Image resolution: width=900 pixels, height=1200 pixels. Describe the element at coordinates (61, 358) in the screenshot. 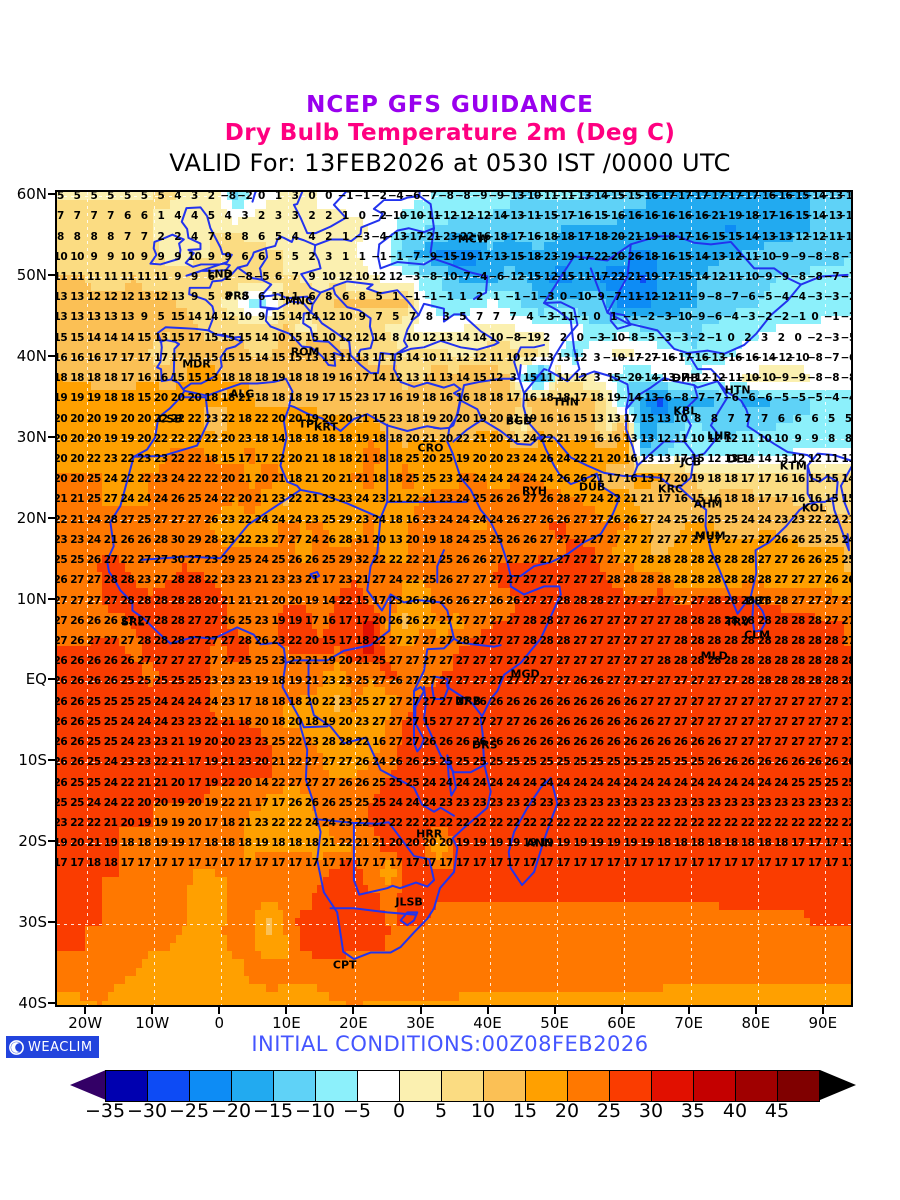

I see `grid-value: 16` at that location.